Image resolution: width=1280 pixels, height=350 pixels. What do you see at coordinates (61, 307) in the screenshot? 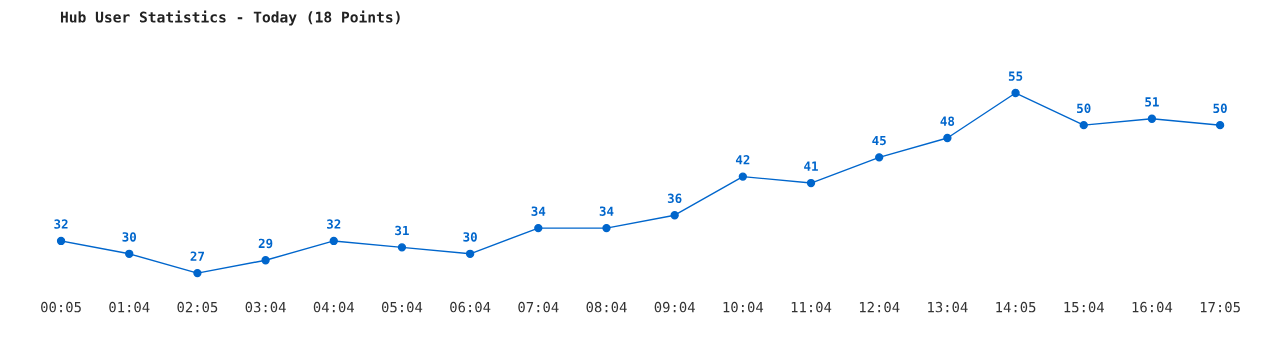
I see `x-tick-label: 00:05` at bounding box center [61, 307].